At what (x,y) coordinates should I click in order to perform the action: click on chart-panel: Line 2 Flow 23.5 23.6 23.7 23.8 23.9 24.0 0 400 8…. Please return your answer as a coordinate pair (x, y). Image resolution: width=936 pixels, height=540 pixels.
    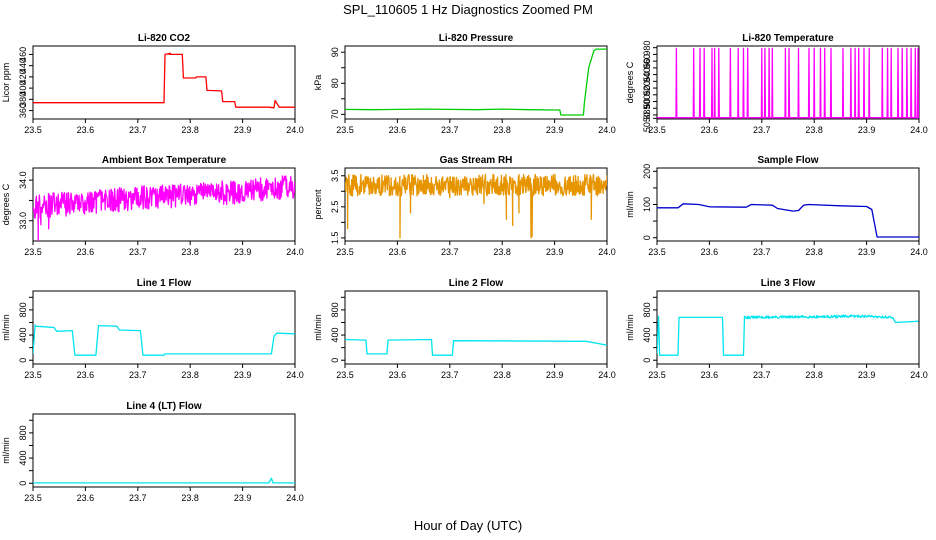
    Looking at the image, I should click on (464, 329).